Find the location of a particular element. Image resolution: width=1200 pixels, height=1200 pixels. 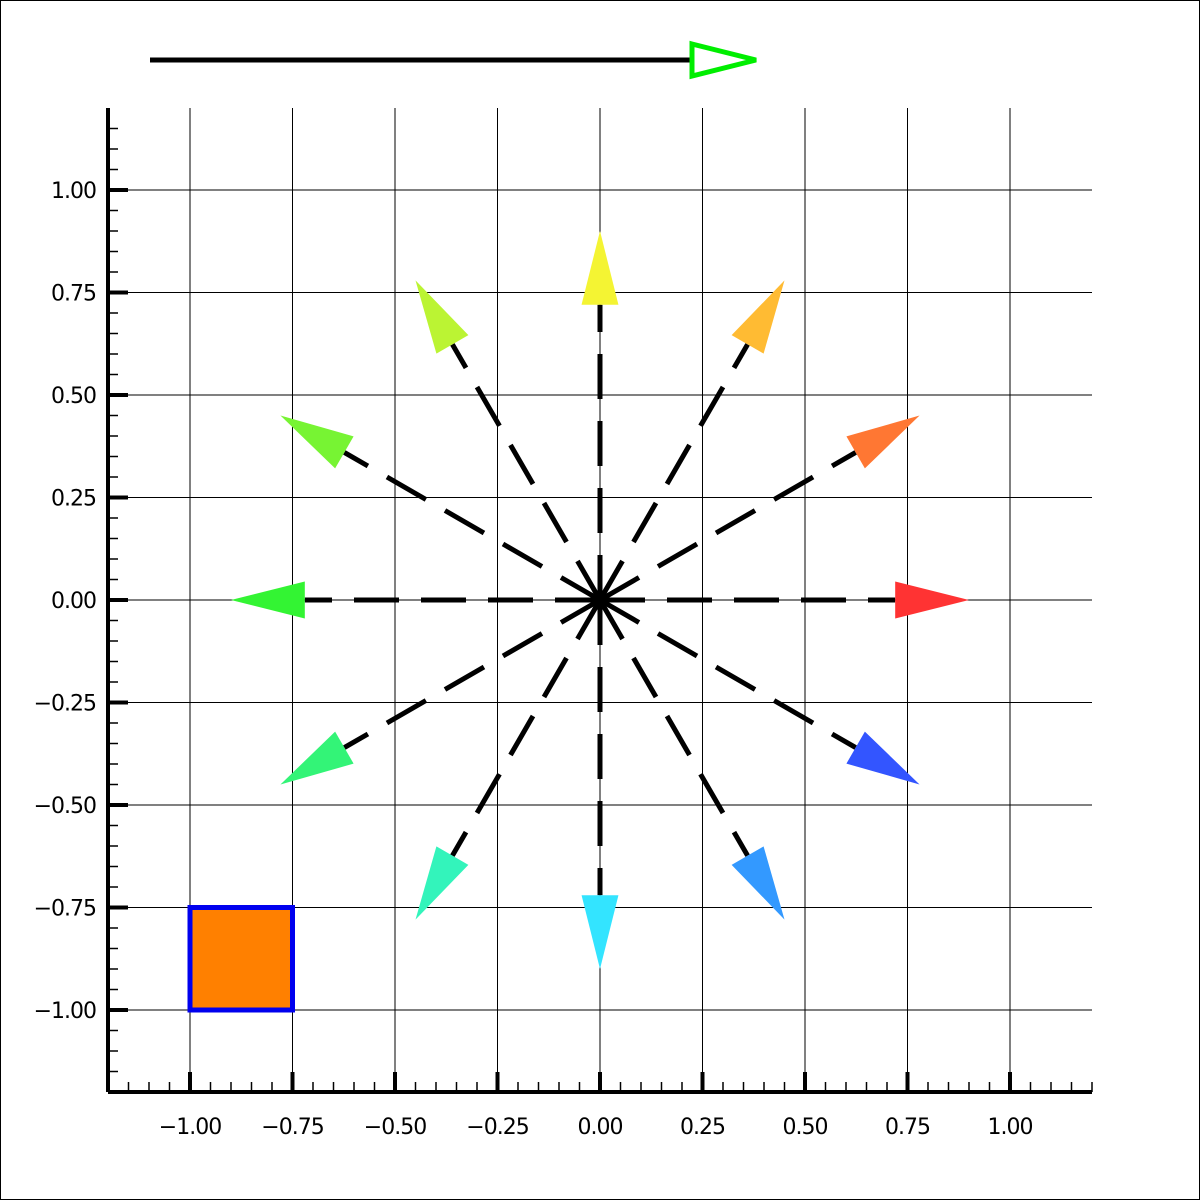

top-arrow-head is located at coordinates (723, 60).